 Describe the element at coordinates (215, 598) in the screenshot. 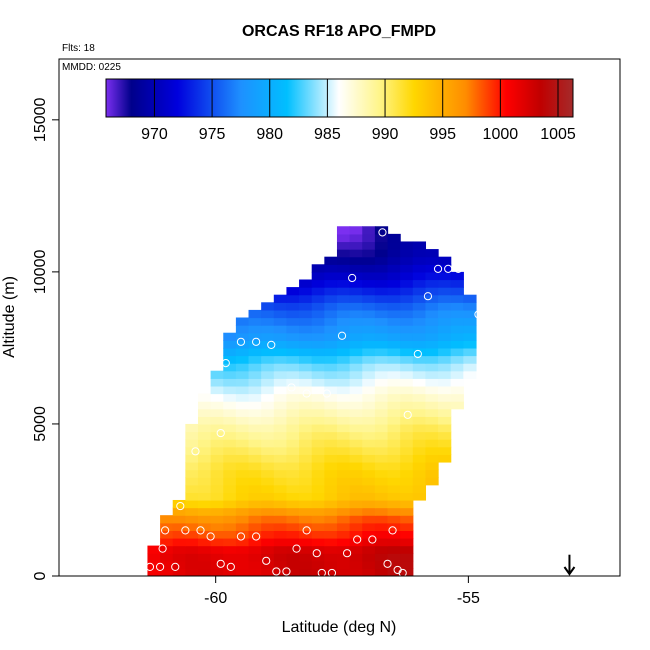

I see `x-tick-label: -60` at that location.